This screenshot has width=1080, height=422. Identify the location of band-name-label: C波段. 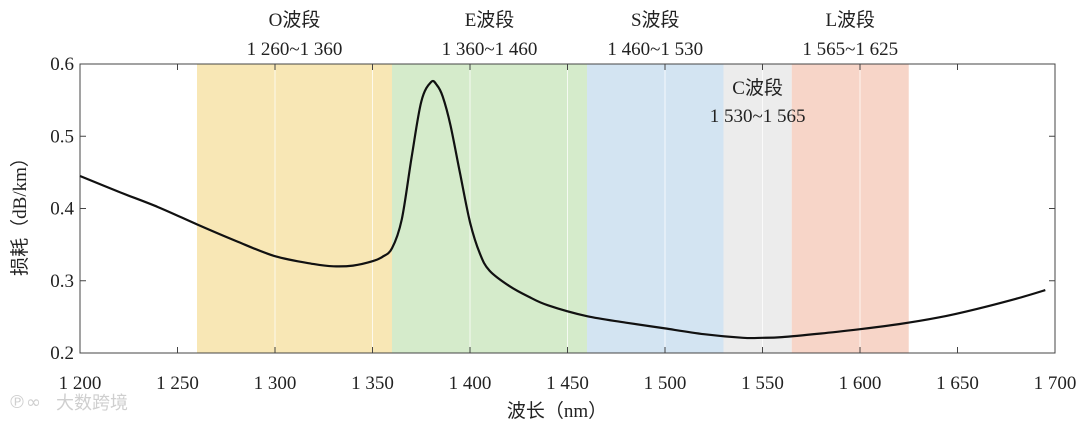
(757, 88).